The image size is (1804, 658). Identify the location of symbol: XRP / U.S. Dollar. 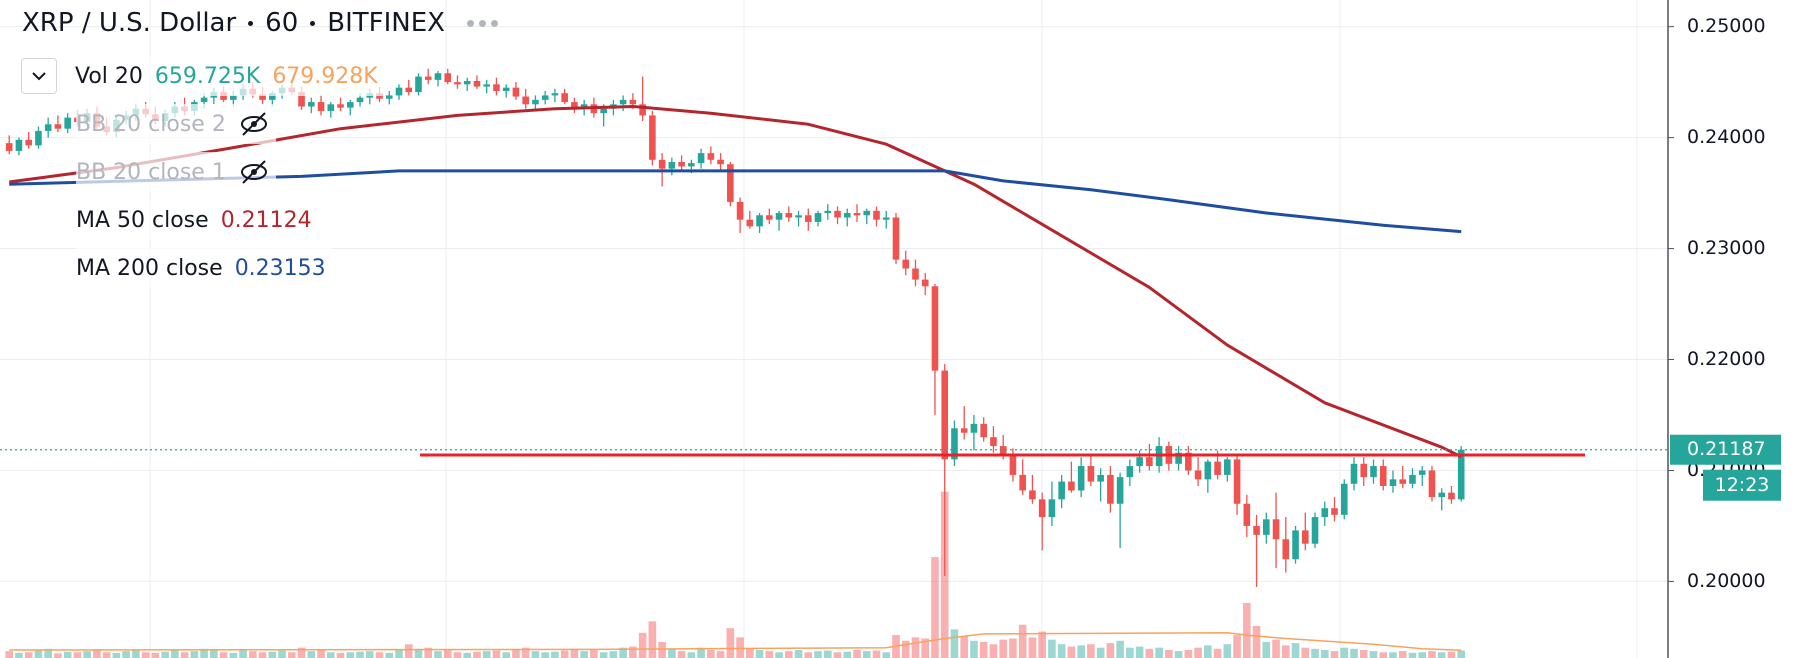
(129, 23).